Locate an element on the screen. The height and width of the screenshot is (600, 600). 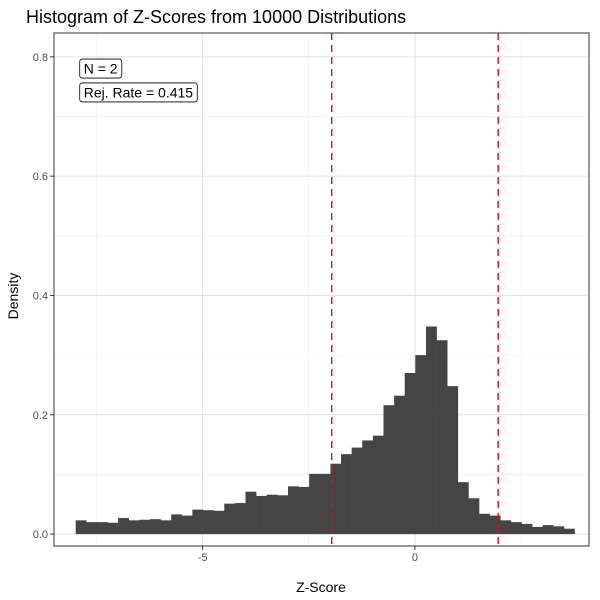
x-tick-label: 0 is located at coordinates (415, 558).